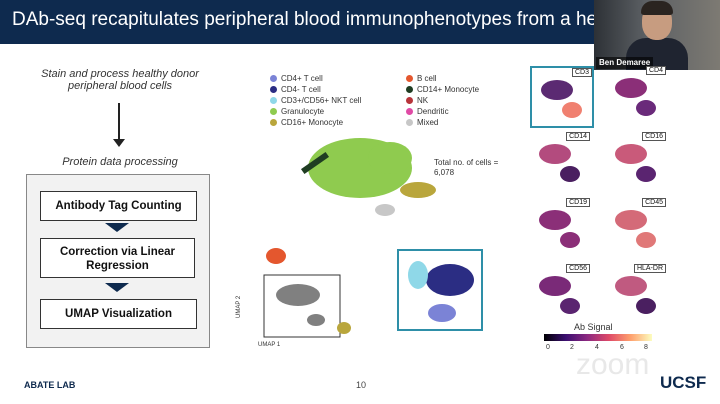  I want to click on legend-item: B cell, so click(421, 78).